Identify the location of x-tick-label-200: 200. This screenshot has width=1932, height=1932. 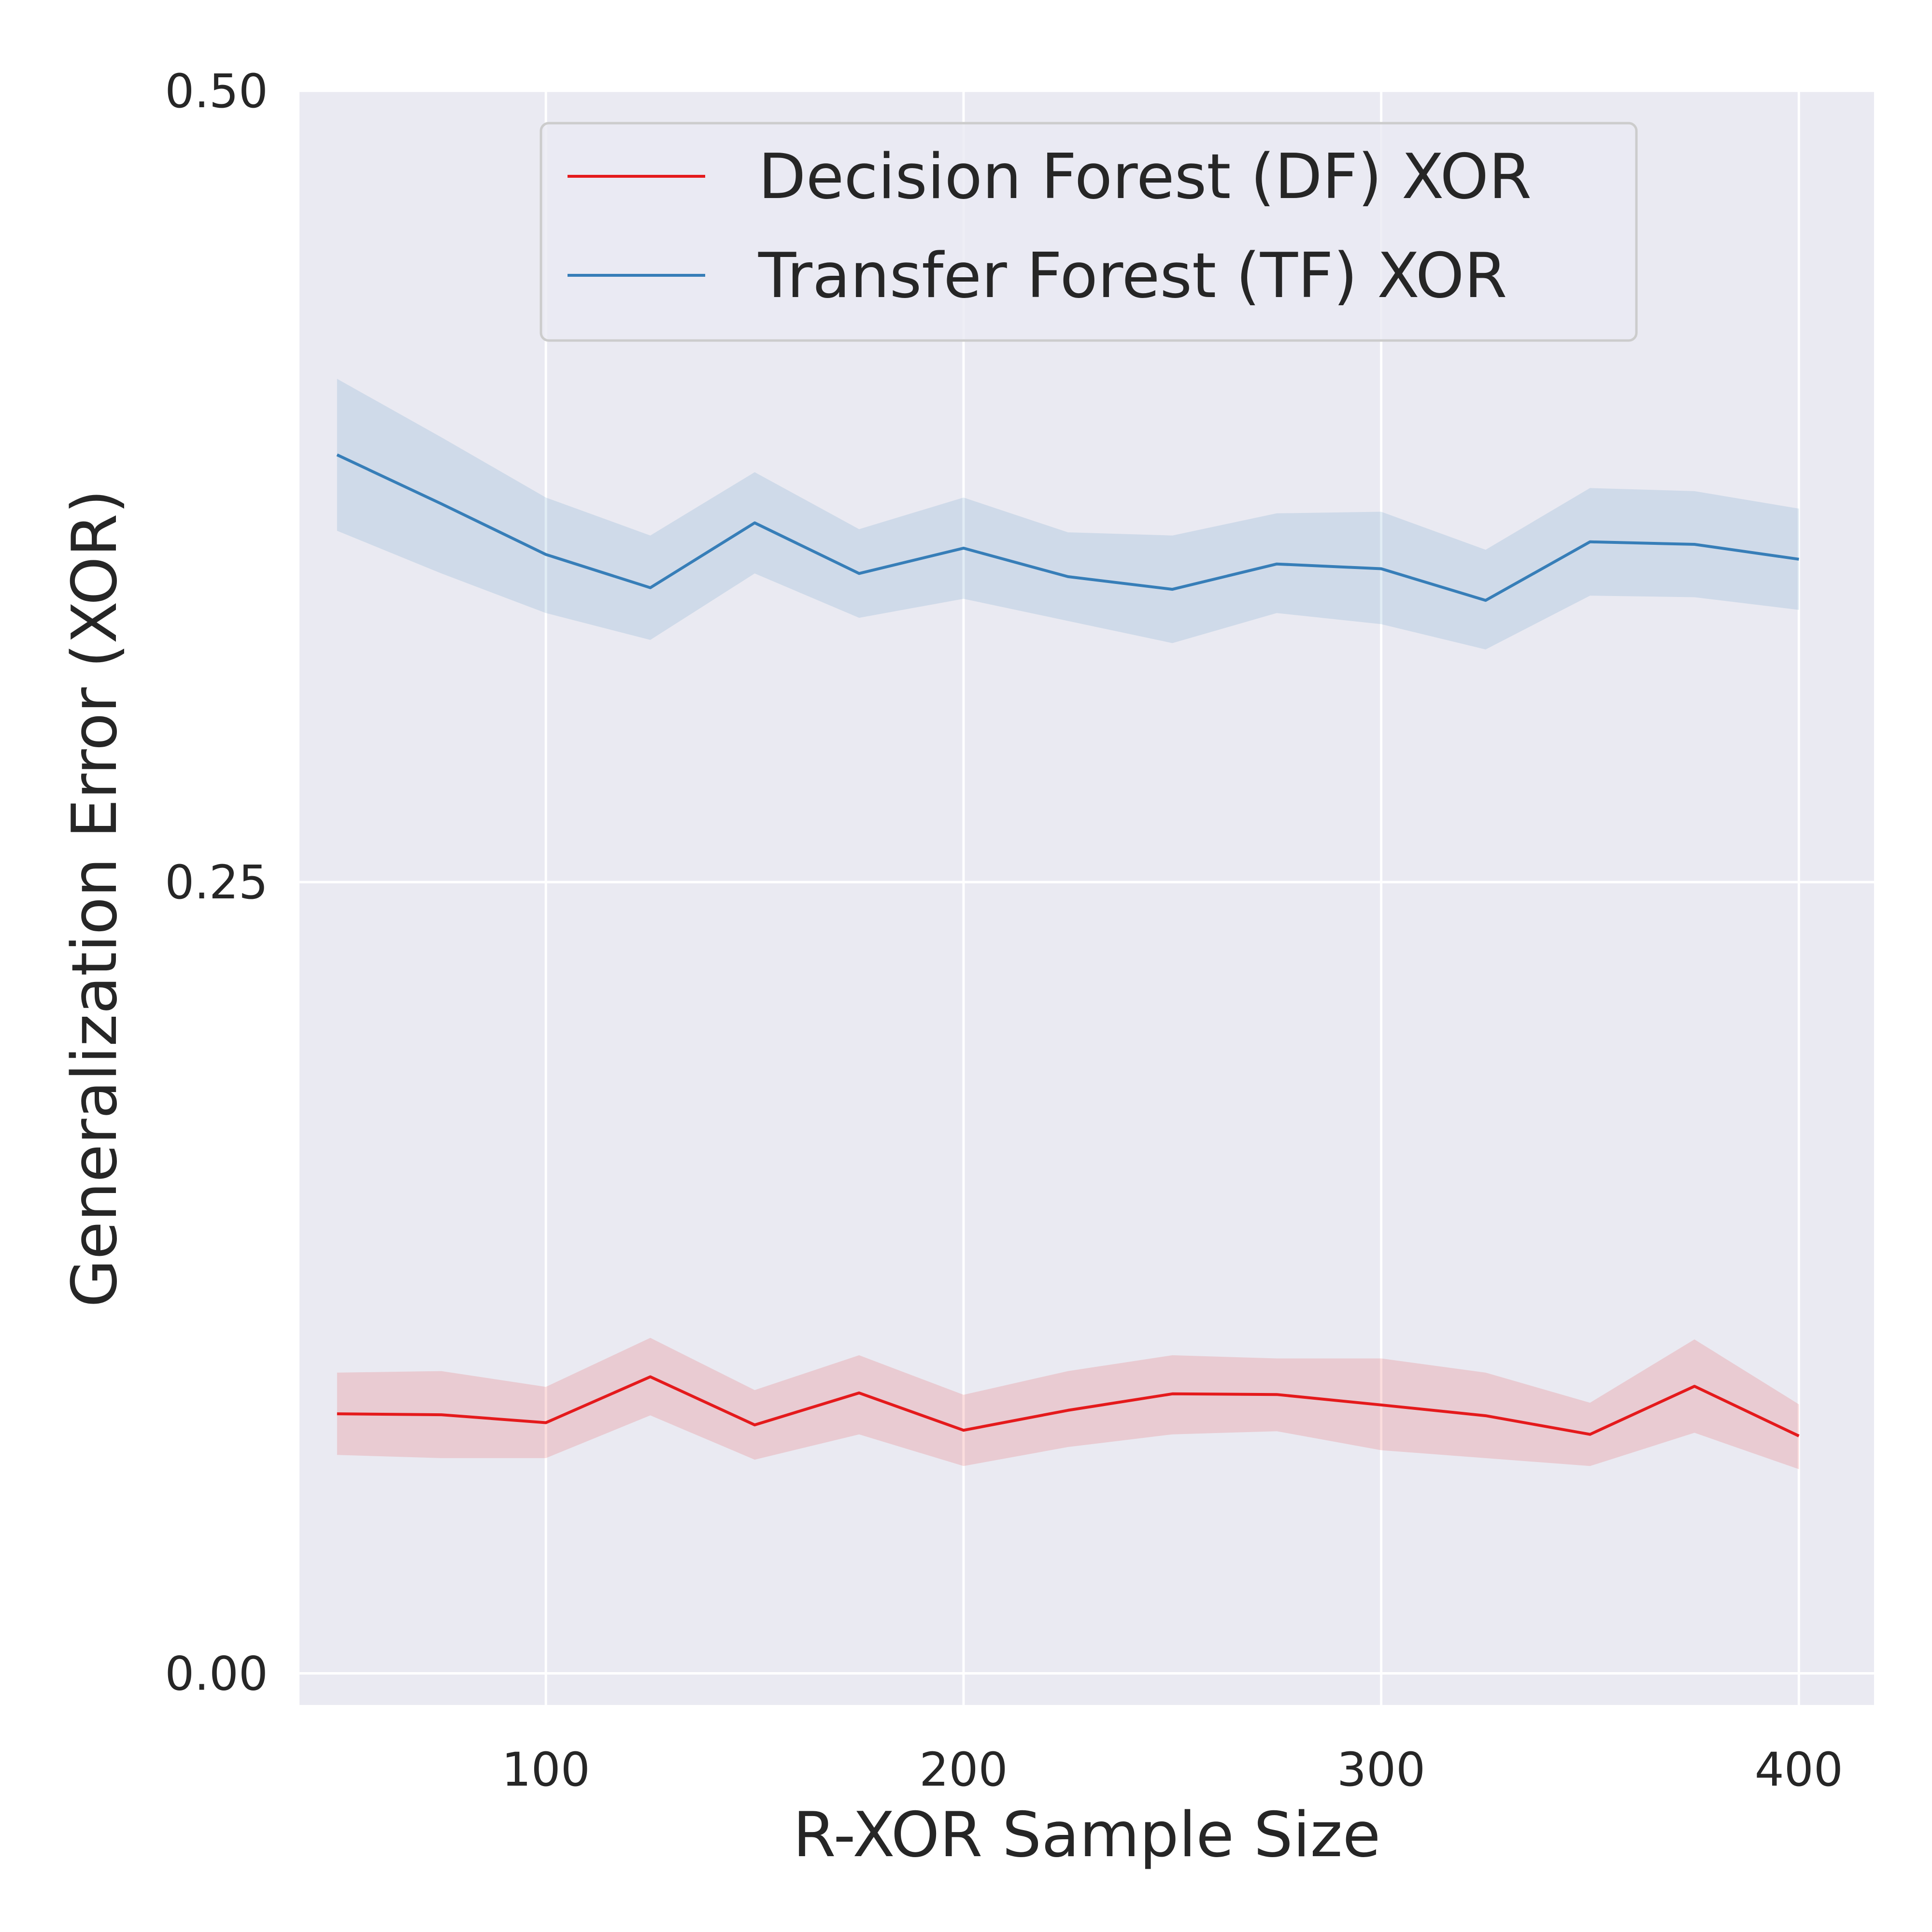
(963, 1770).